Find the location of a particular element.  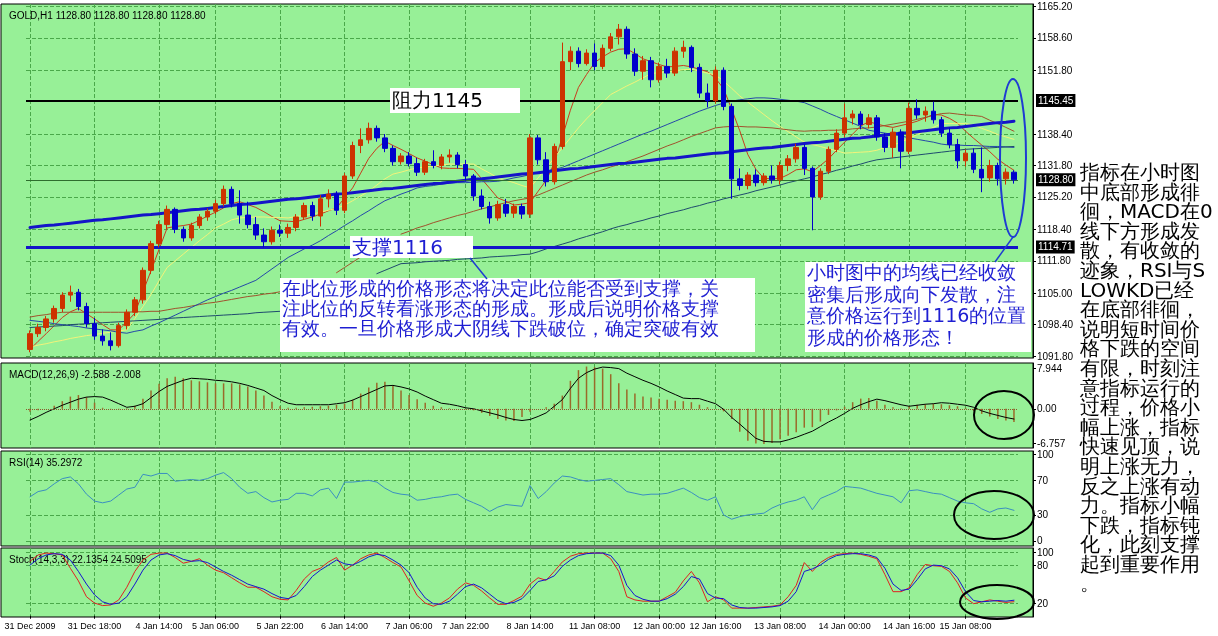

x-tick-label: 12 Jan 16:00 is located at coordinates (715, 625).